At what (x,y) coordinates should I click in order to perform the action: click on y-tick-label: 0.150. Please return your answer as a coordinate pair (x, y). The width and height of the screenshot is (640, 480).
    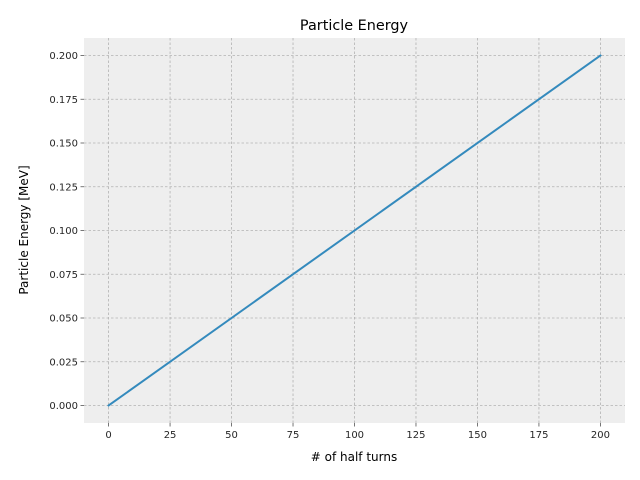
    Looking at the image, I should click on (63, 144).